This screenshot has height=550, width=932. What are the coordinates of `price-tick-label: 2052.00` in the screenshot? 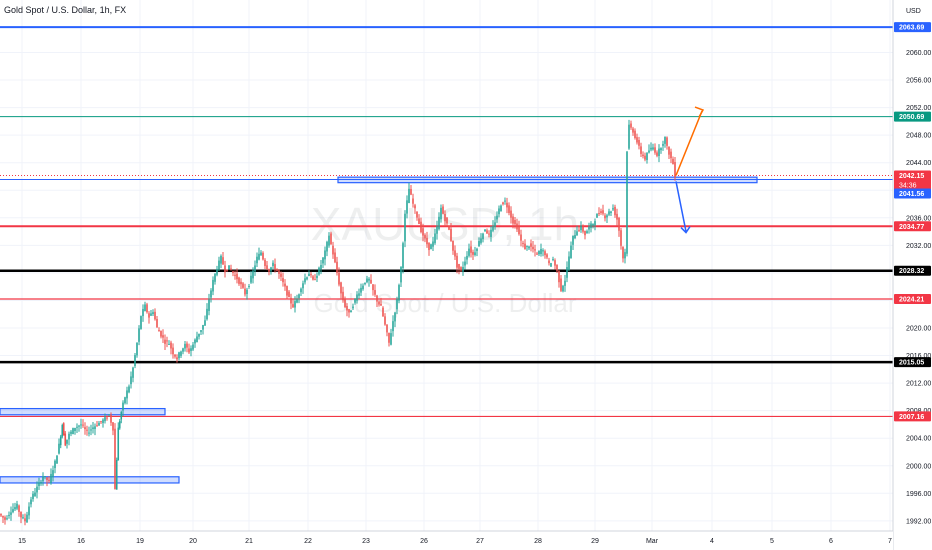 It's located at (918, 108).